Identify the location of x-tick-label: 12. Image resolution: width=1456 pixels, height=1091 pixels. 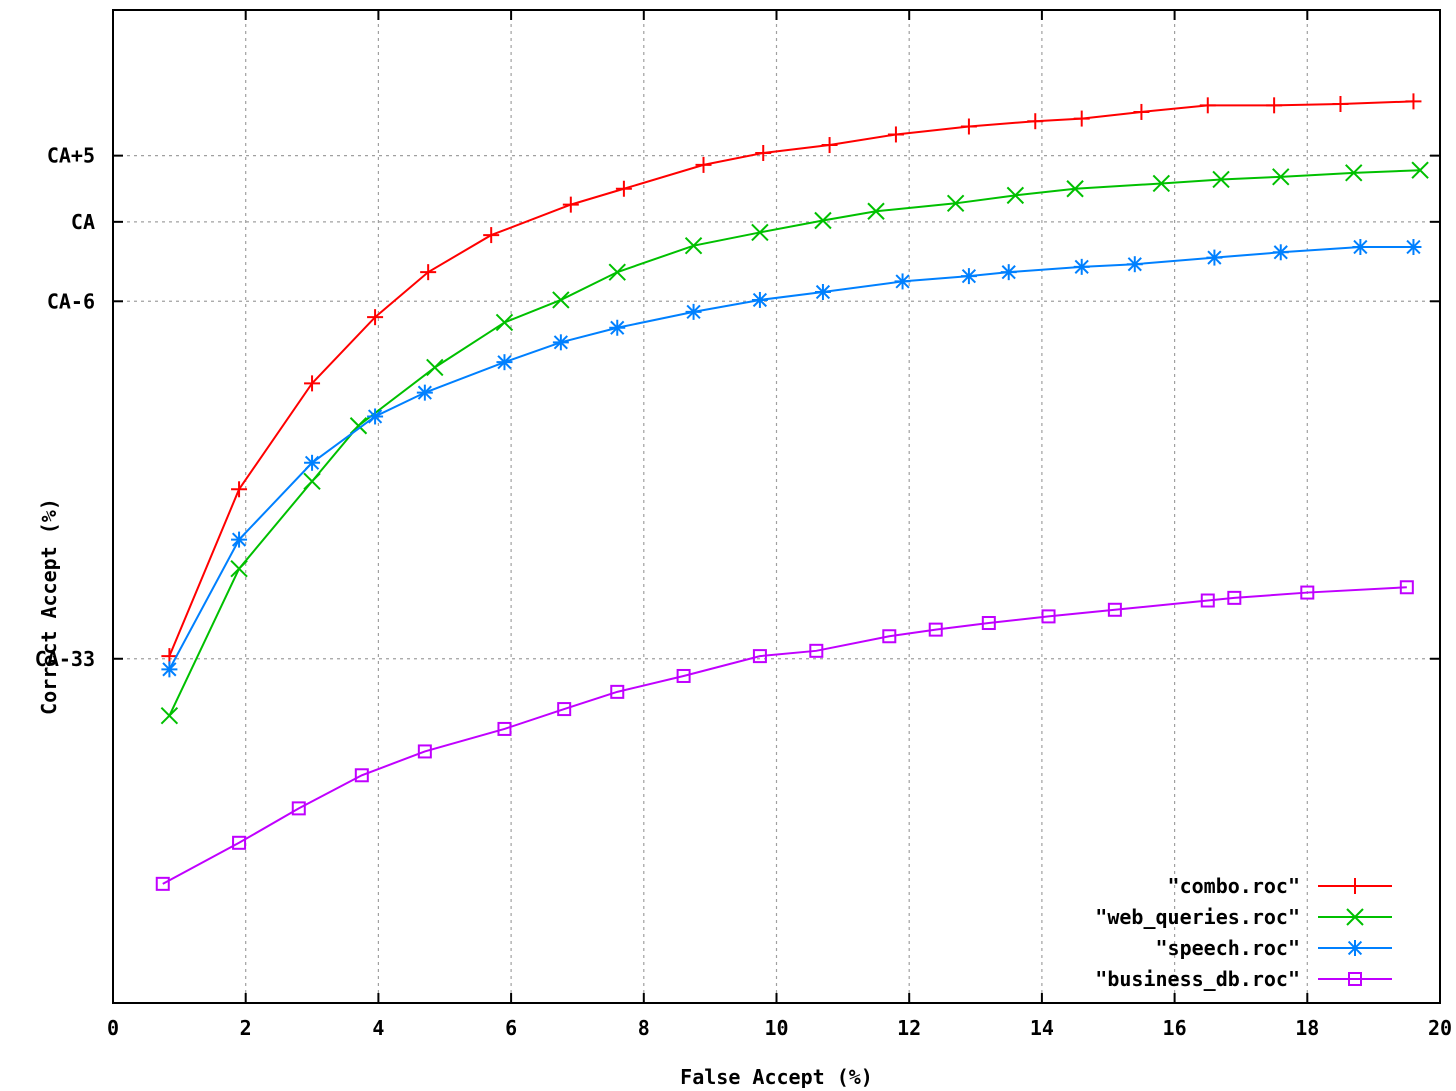
(909, 1028).